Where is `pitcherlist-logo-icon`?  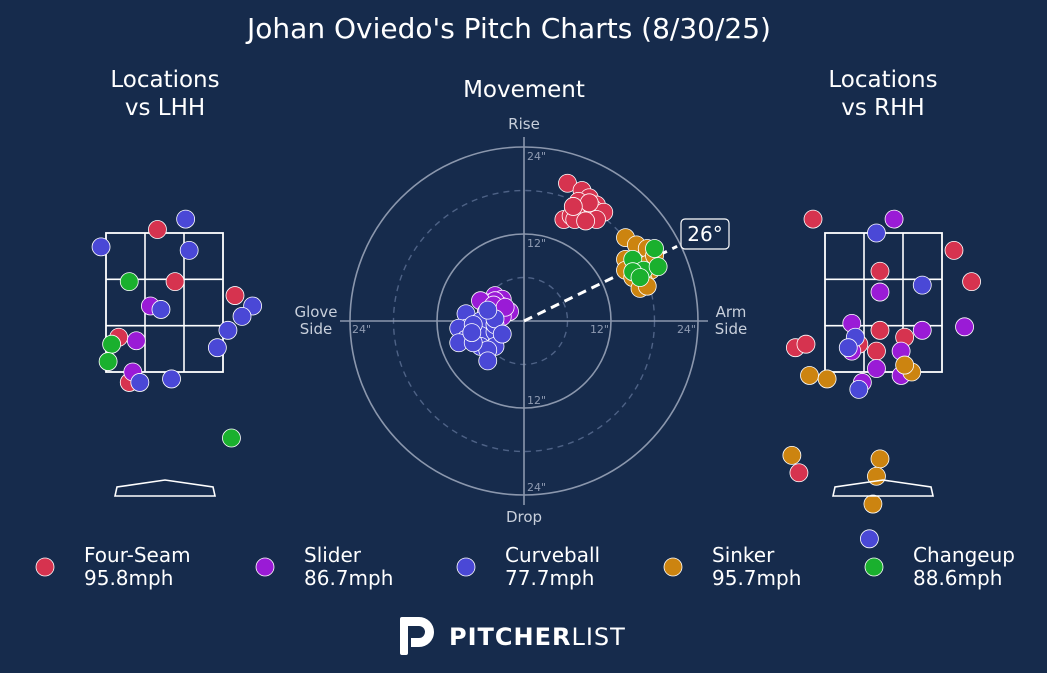 pitcherlist-logo-icon is located at coordinates (417, 636).